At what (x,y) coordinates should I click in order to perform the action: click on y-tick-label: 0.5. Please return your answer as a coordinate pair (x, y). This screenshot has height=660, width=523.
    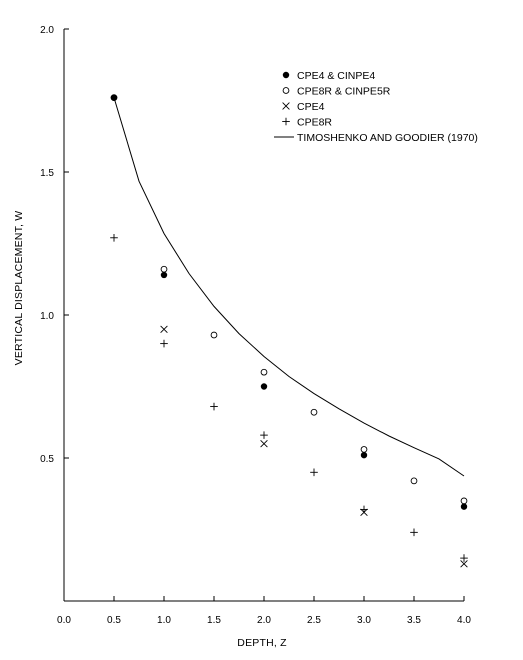
    Looking at the image, I should click on (47, 459).